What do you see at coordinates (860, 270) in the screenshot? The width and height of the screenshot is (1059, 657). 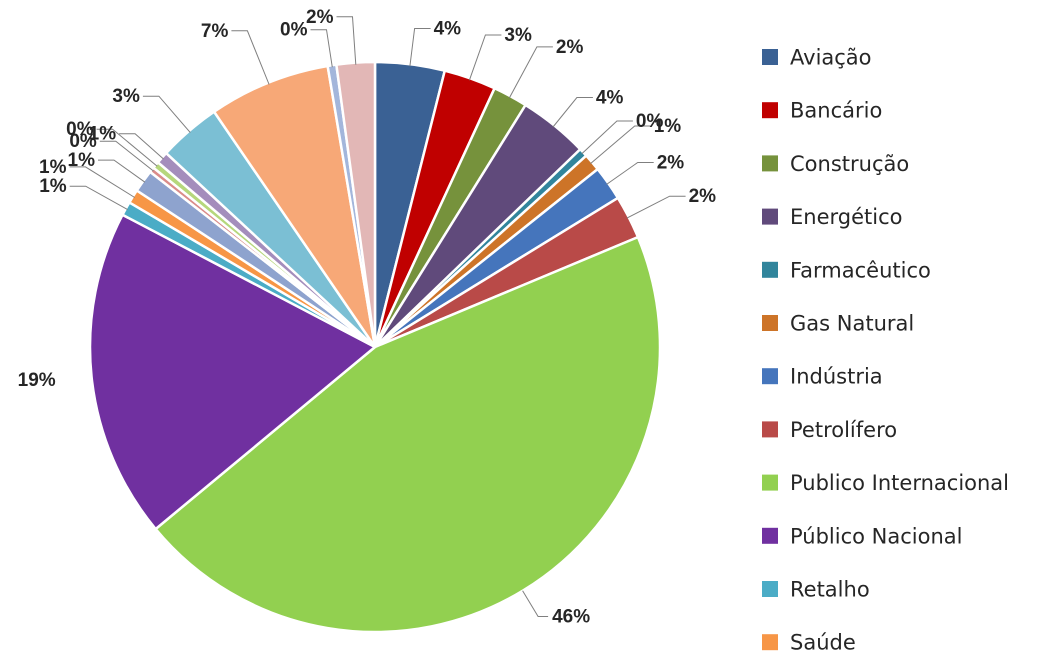 I see `legend-label: Farmacêutico` at bounding box center [860, 270].